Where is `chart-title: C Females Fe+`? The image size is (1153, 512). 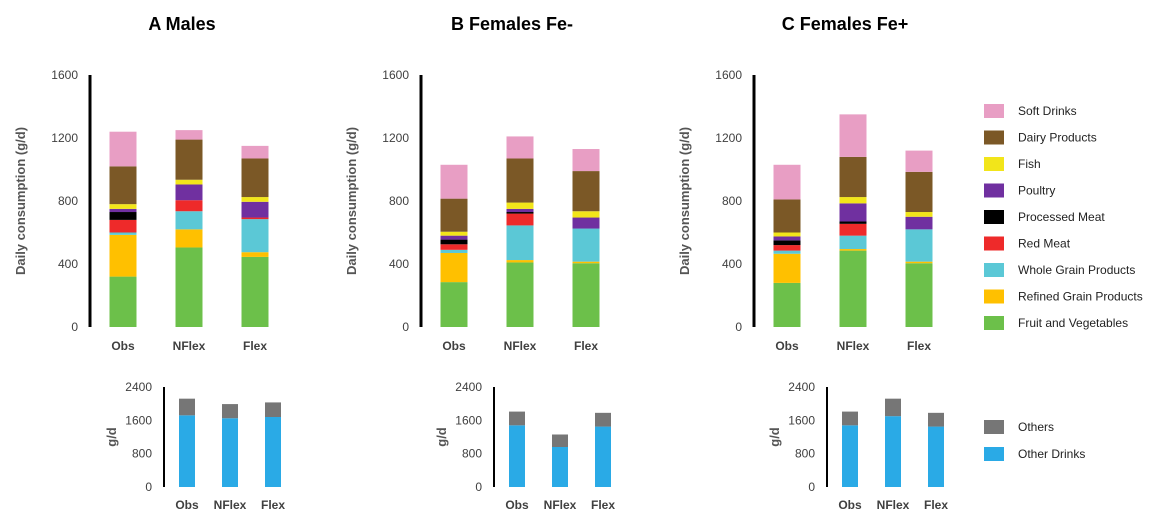 chart-title: C Females Fe+ is located at coordinates (845, 24).